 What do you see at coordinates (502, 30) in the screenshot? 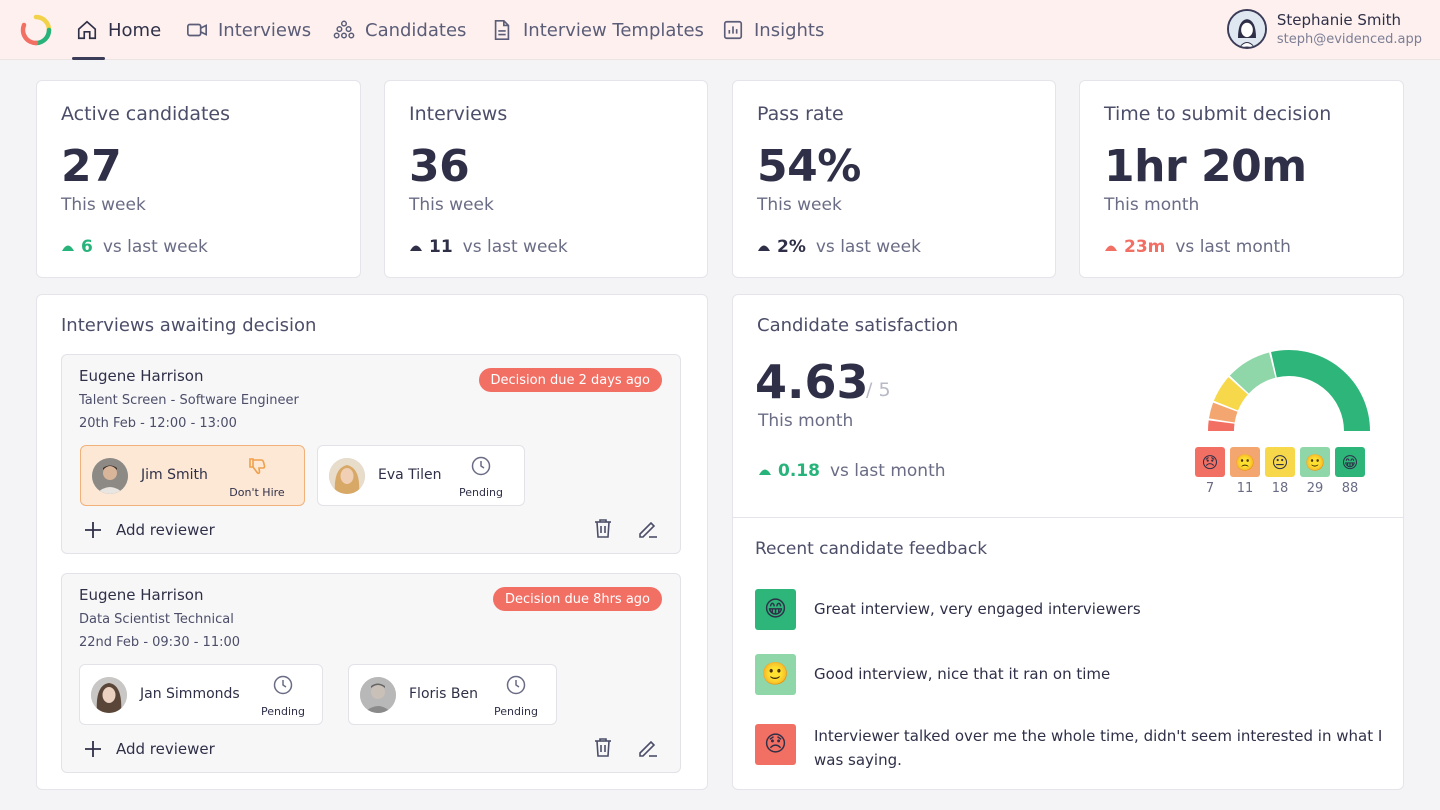
I see `document-icon` at bounding box center [502, 30].